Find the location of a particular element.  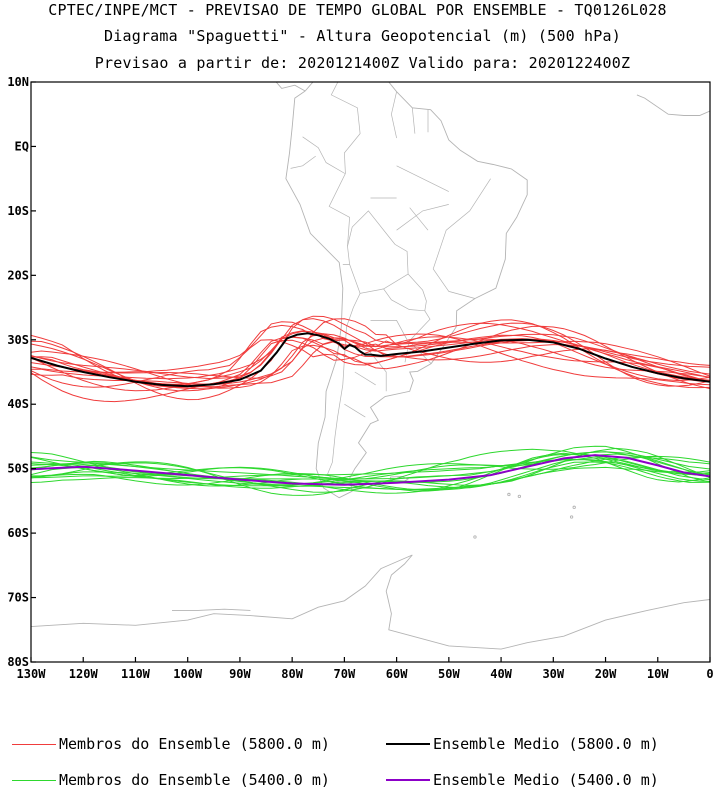

mean-5400-line is located at coordinates (370, 470).